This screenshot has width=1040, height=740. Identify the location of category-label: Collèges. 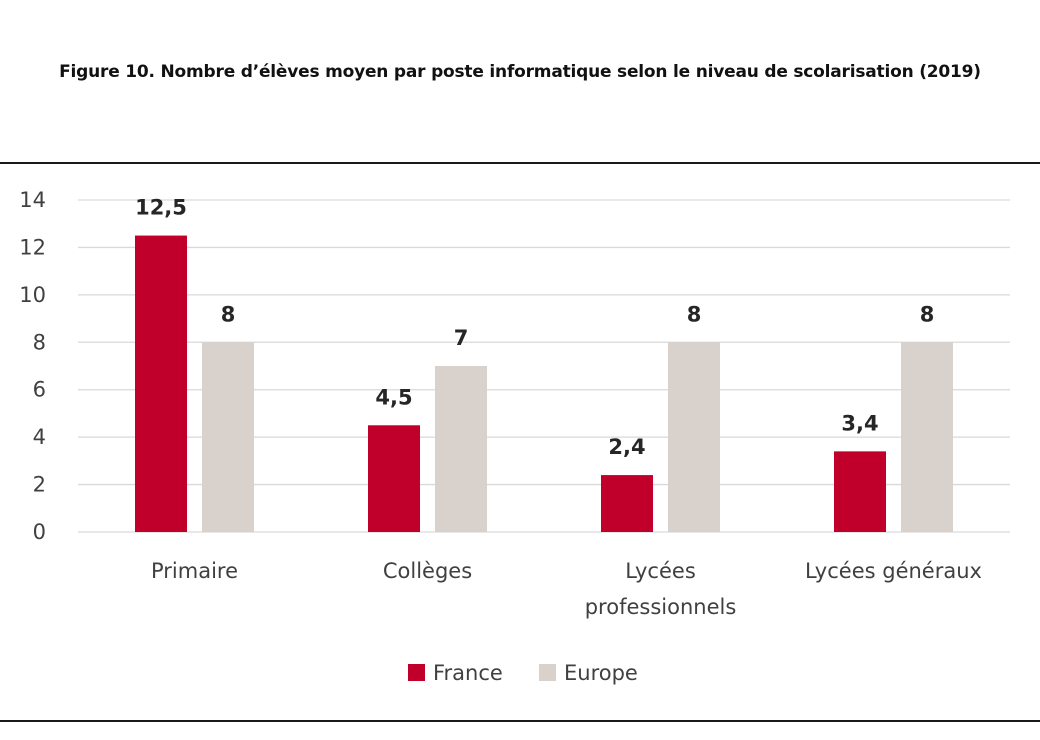
(427, 571).